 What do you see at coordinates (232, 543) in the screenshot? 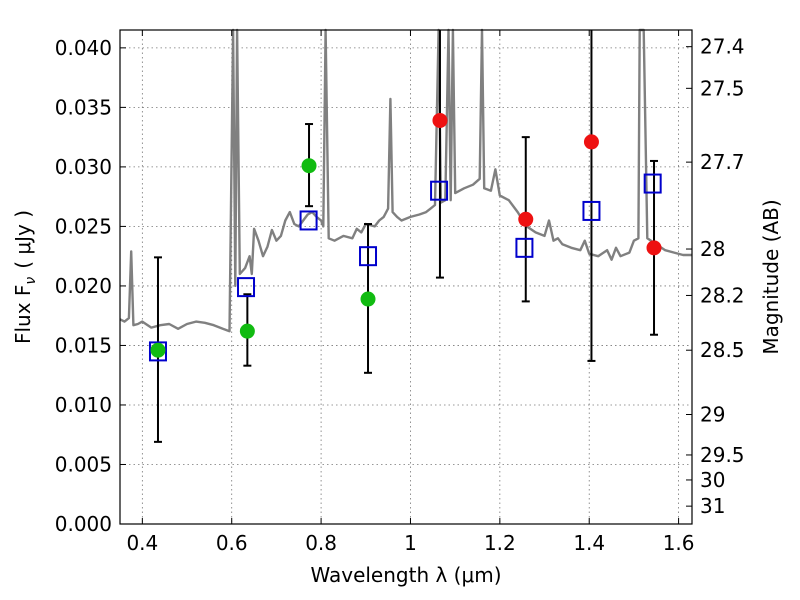
I see `x-tick-label: 0.6` at bounding box center [232, 543].